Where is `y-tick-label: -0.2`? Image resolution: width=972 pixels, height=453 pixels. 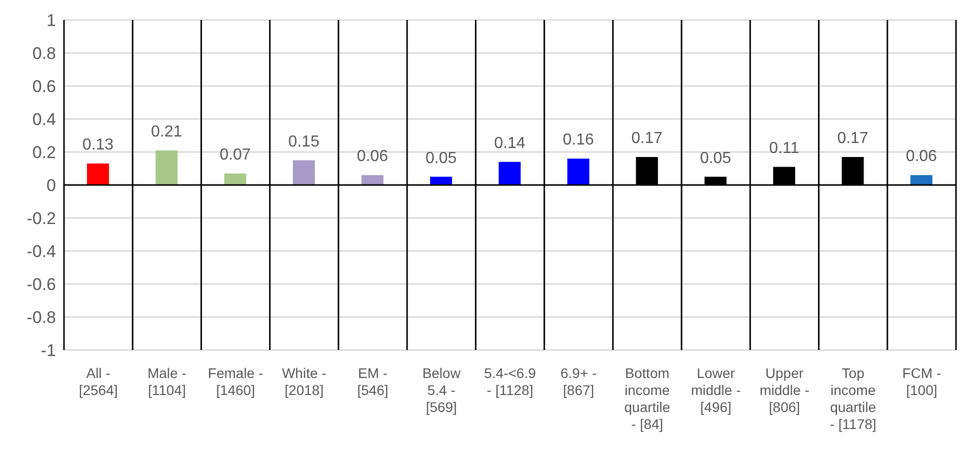
y-tick-label: -0.2 is located at coordinates (41, 218).